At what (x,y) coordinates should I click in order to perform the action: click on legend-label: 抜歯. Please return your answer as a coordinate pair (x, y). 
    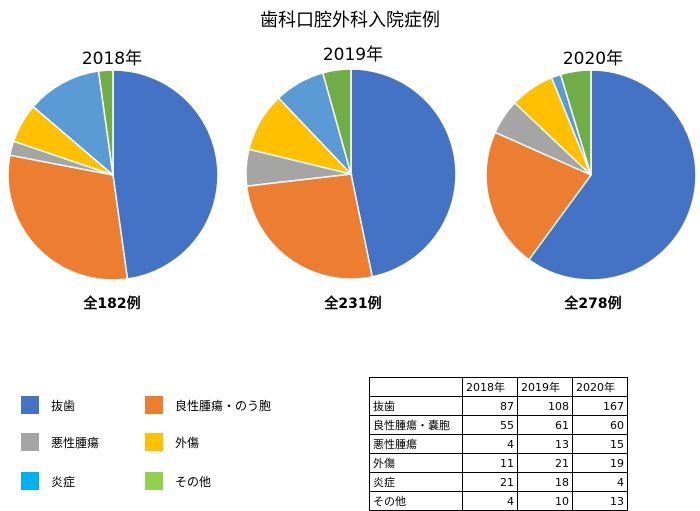
    Looking at the image, I should click on (63, 405).